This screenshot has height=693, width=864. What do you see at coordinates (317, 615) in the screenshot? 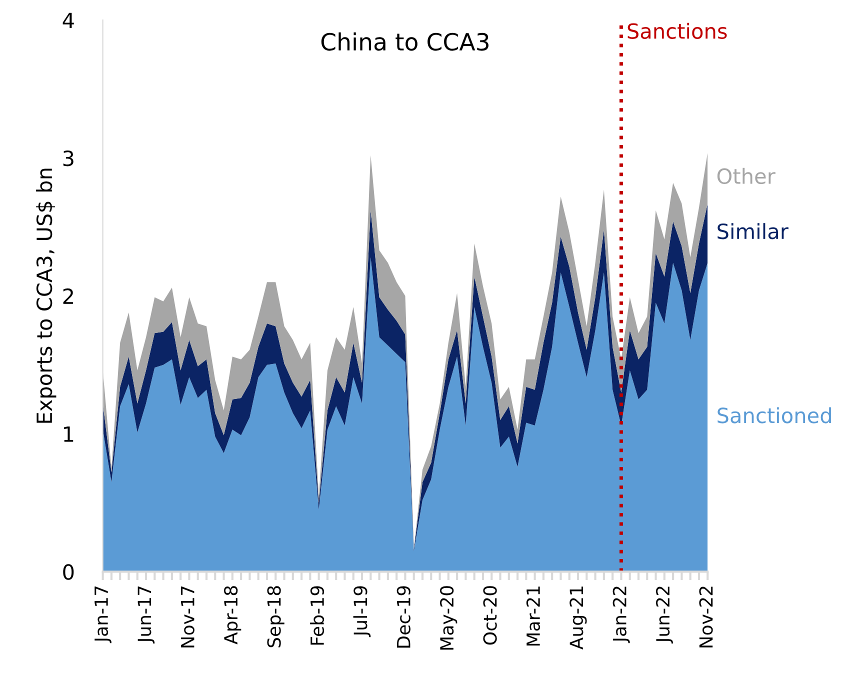
I see `x-tick-label: Feb-19` at bounding box center [317, 615].